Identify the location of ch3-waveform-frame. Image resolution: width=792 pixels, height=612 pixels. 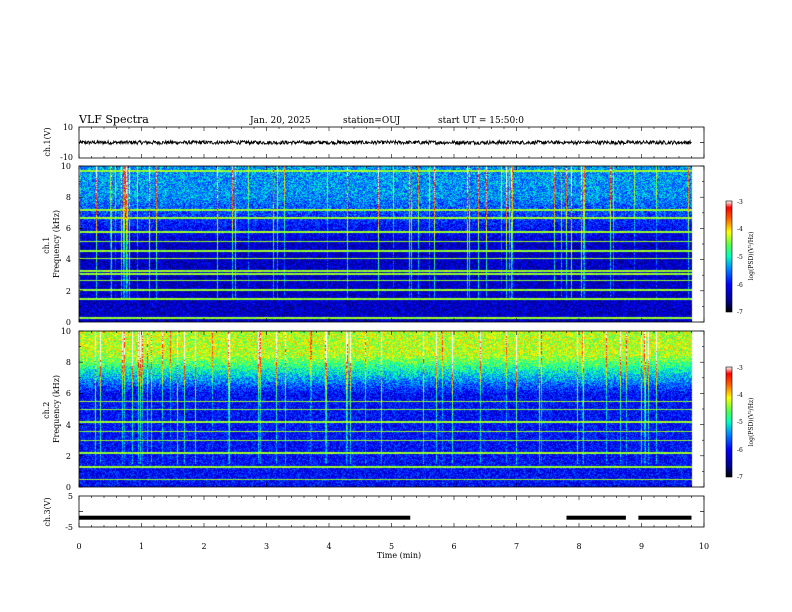
(391, 511).